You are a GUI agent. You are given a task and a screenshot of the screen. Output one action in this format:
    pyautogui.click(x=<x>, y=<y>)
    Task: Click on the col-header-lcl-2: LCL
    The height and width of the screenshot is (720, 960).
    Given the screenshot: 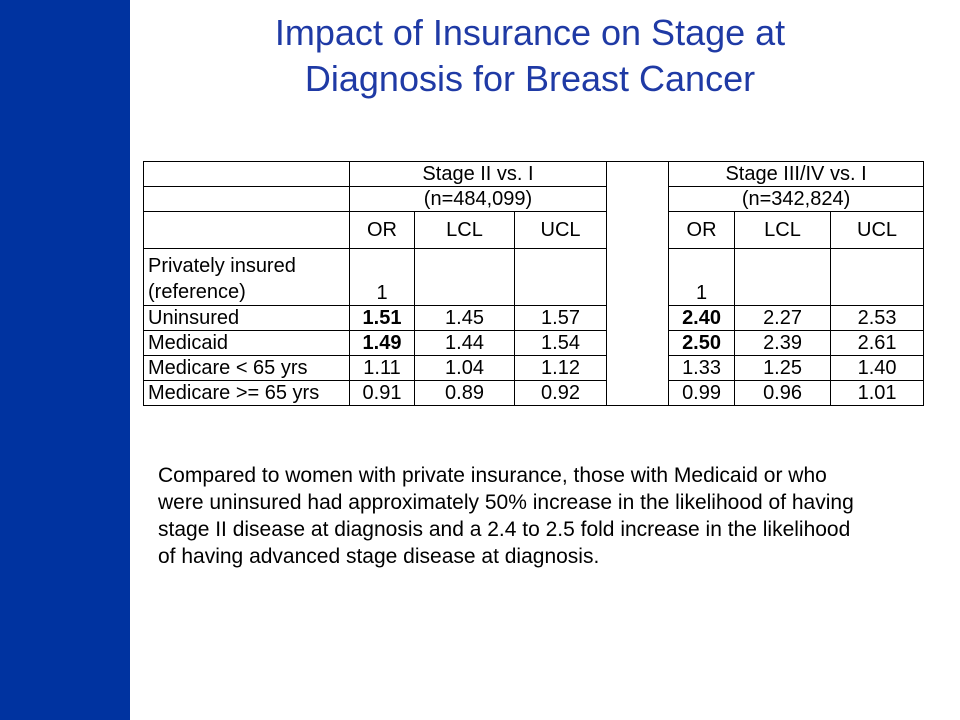 What is the action you would take?
    pyautogui.click(x=783, y=230)
    